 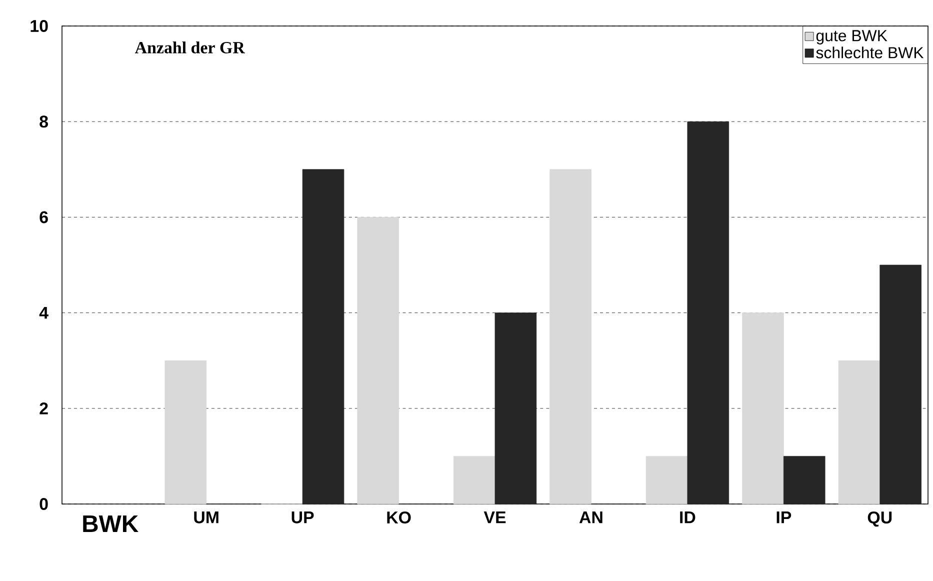 What do you see at coordinates (39, 26) in the screenshot?
I see `y-tick-label: 10` at bounding box center [39, 26].